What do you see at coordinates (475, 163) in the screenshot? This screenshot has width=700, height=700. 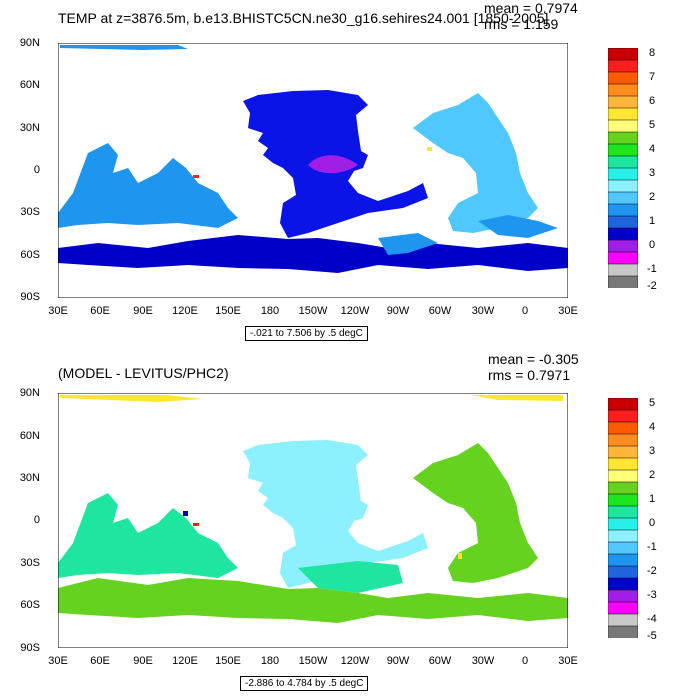 I see `panel1-atlantic` at bounding box center [475, 163].